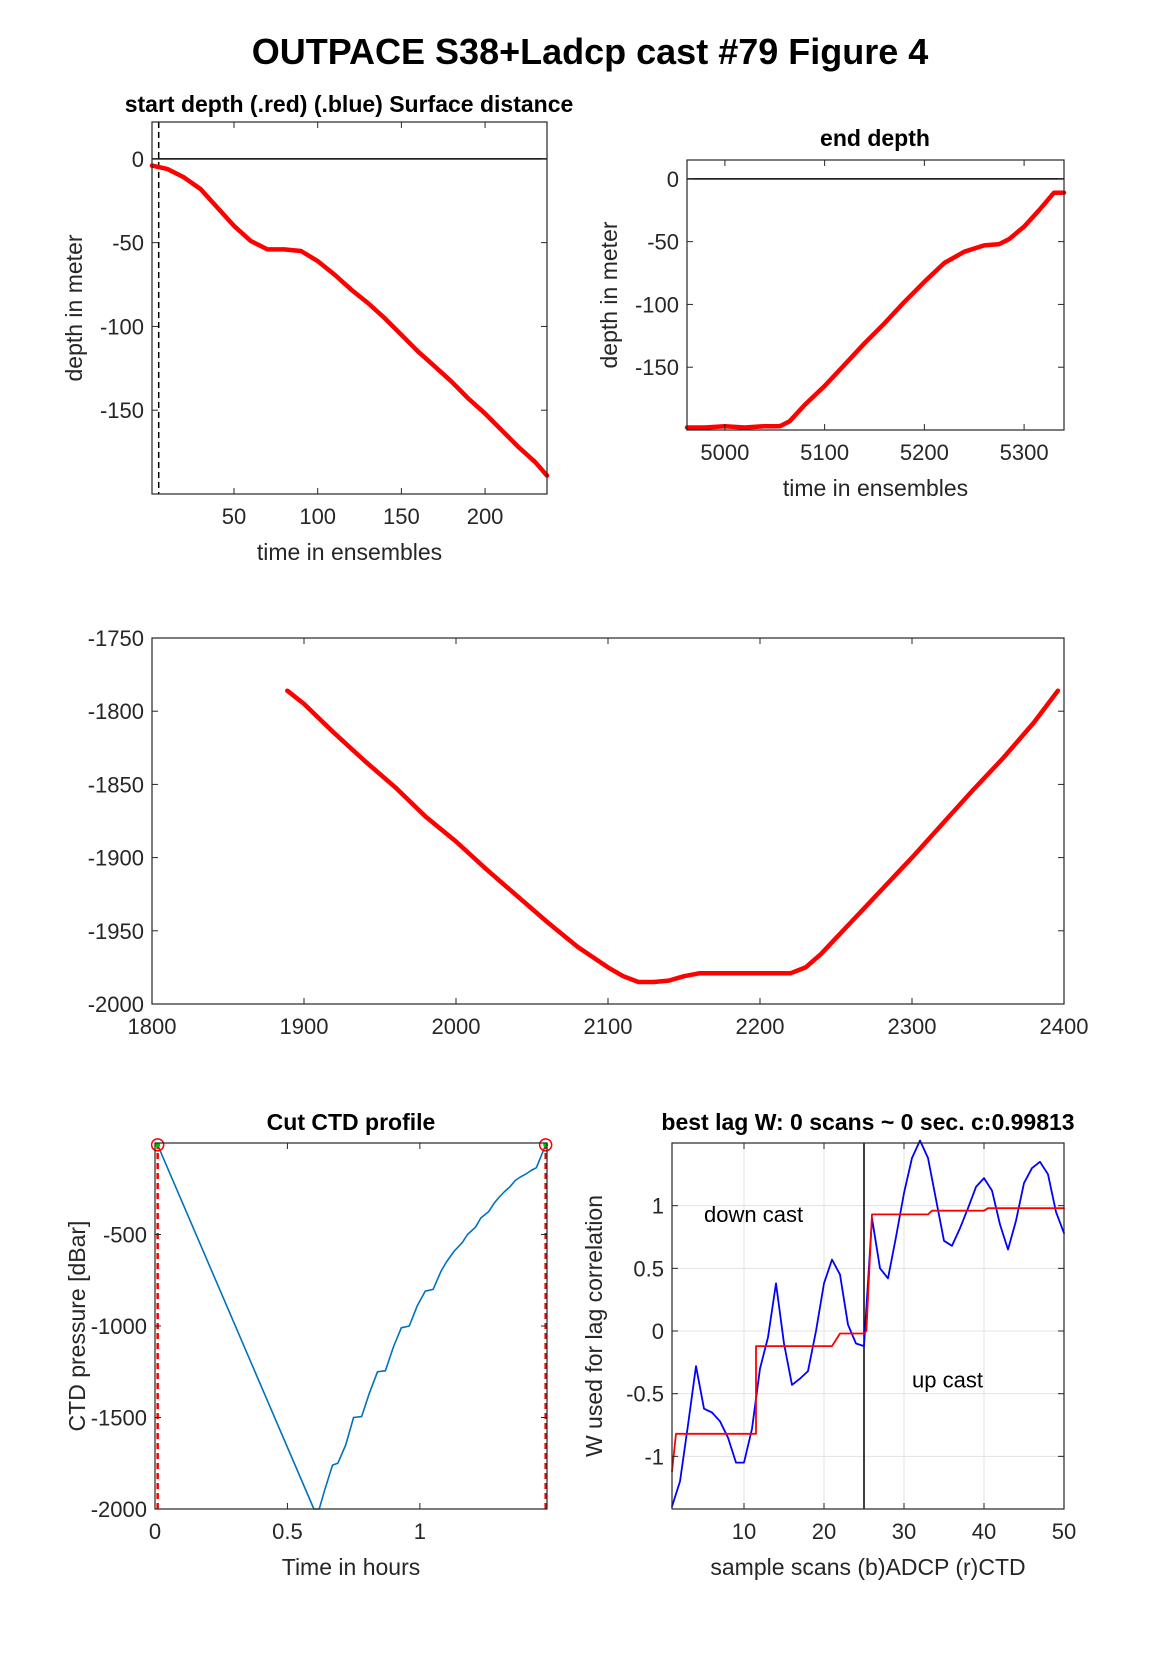 The image size is (1165, 1679). I want to click on middle-xtick-label-5: 2300, so click(912, 1026).